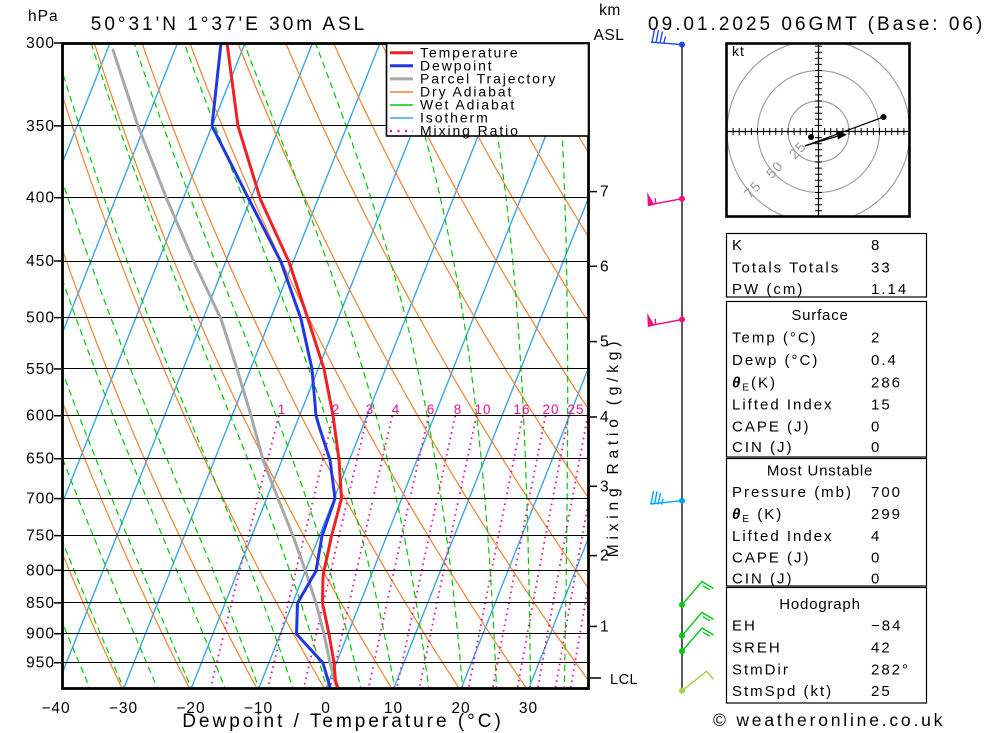 The image size is (1000, 733). What do you see at coordinates (624, 680) in the screenshot?
I see `svg-text: LCL` at bounding box center [624, 680].